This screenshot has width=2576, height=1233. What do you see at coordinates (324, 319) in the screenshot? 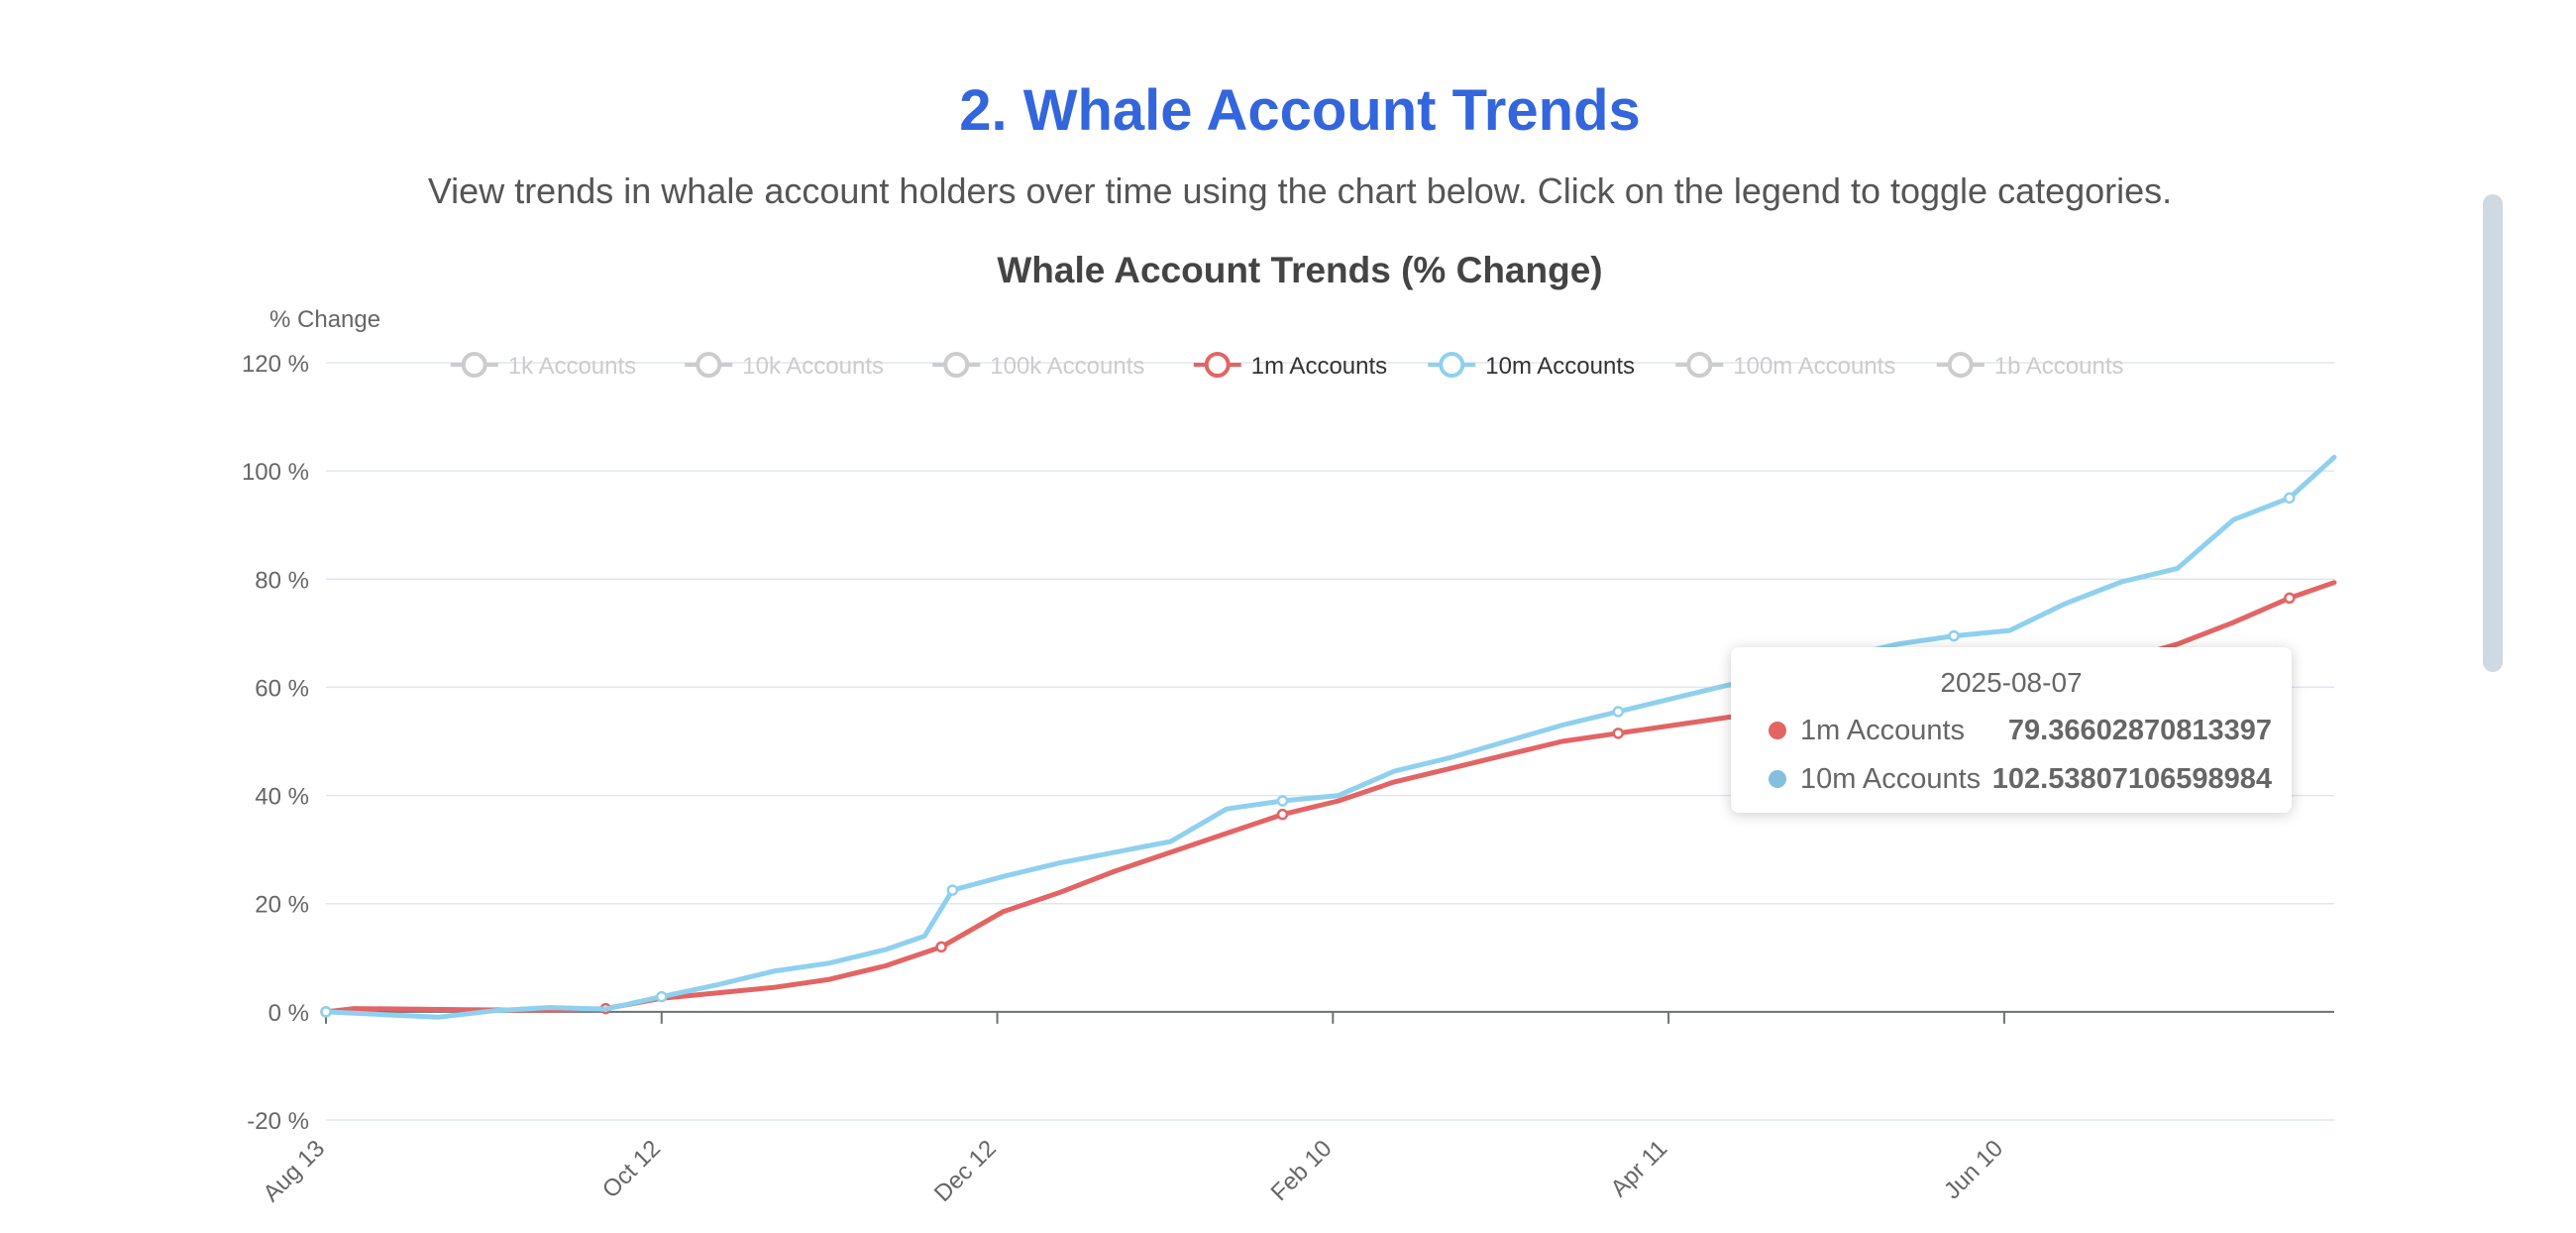
I see `y-axis-label: % Change` at bounding box center [324, 319].